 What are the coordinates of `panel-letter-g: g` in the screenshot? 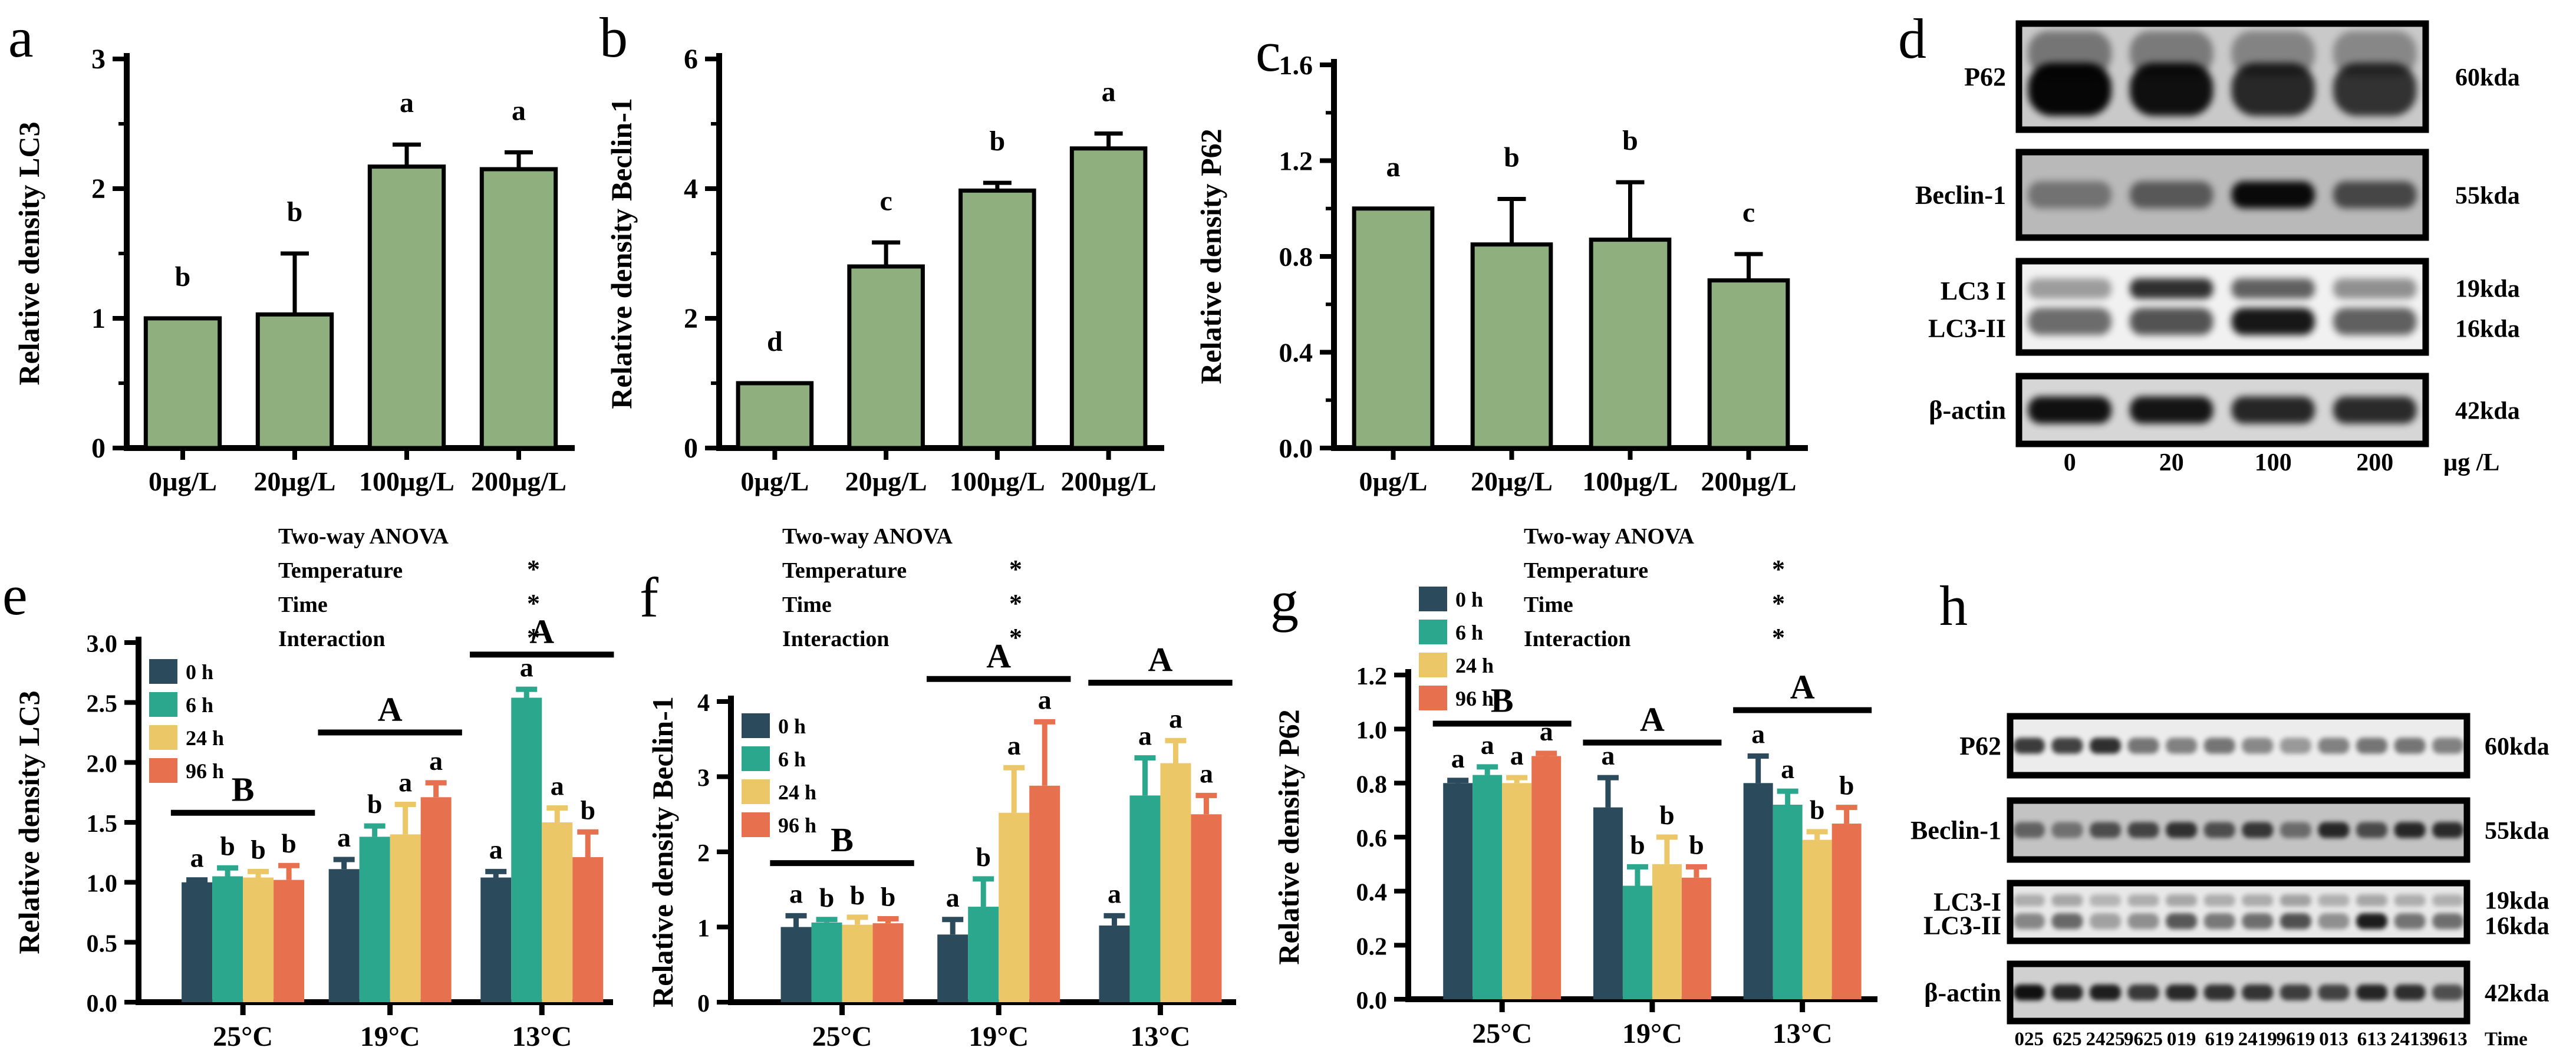 It's located at (1284, 601).